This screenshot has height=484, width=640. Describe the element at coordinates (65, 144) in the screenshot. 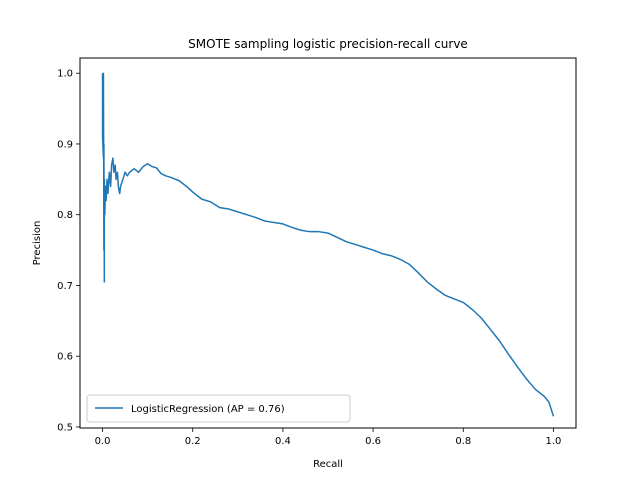

I see `y-tick-label: 0.9` at that location.